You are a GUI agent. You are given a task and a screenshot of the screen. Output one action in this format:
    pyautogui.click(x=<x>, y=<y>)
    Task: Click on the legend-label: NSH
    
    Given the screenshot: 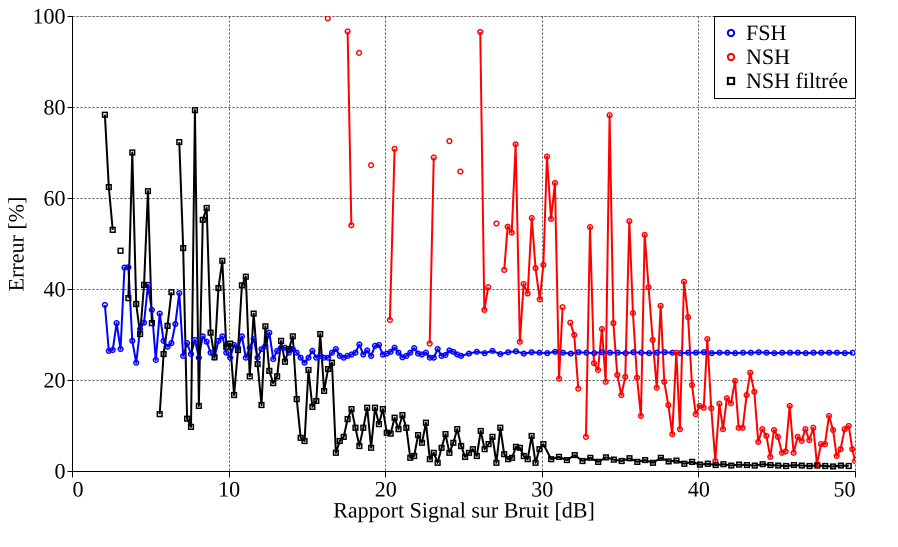 What is the action you would take?
    pyautogui.click(x=768, y=56)
    